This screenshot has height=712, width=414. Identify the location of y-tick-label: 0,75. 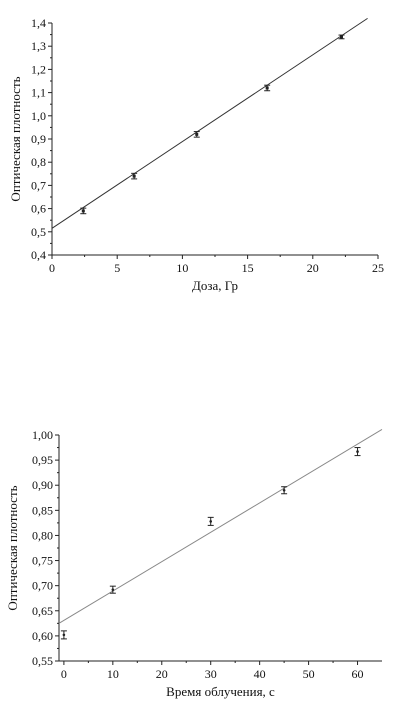
(42, 561).